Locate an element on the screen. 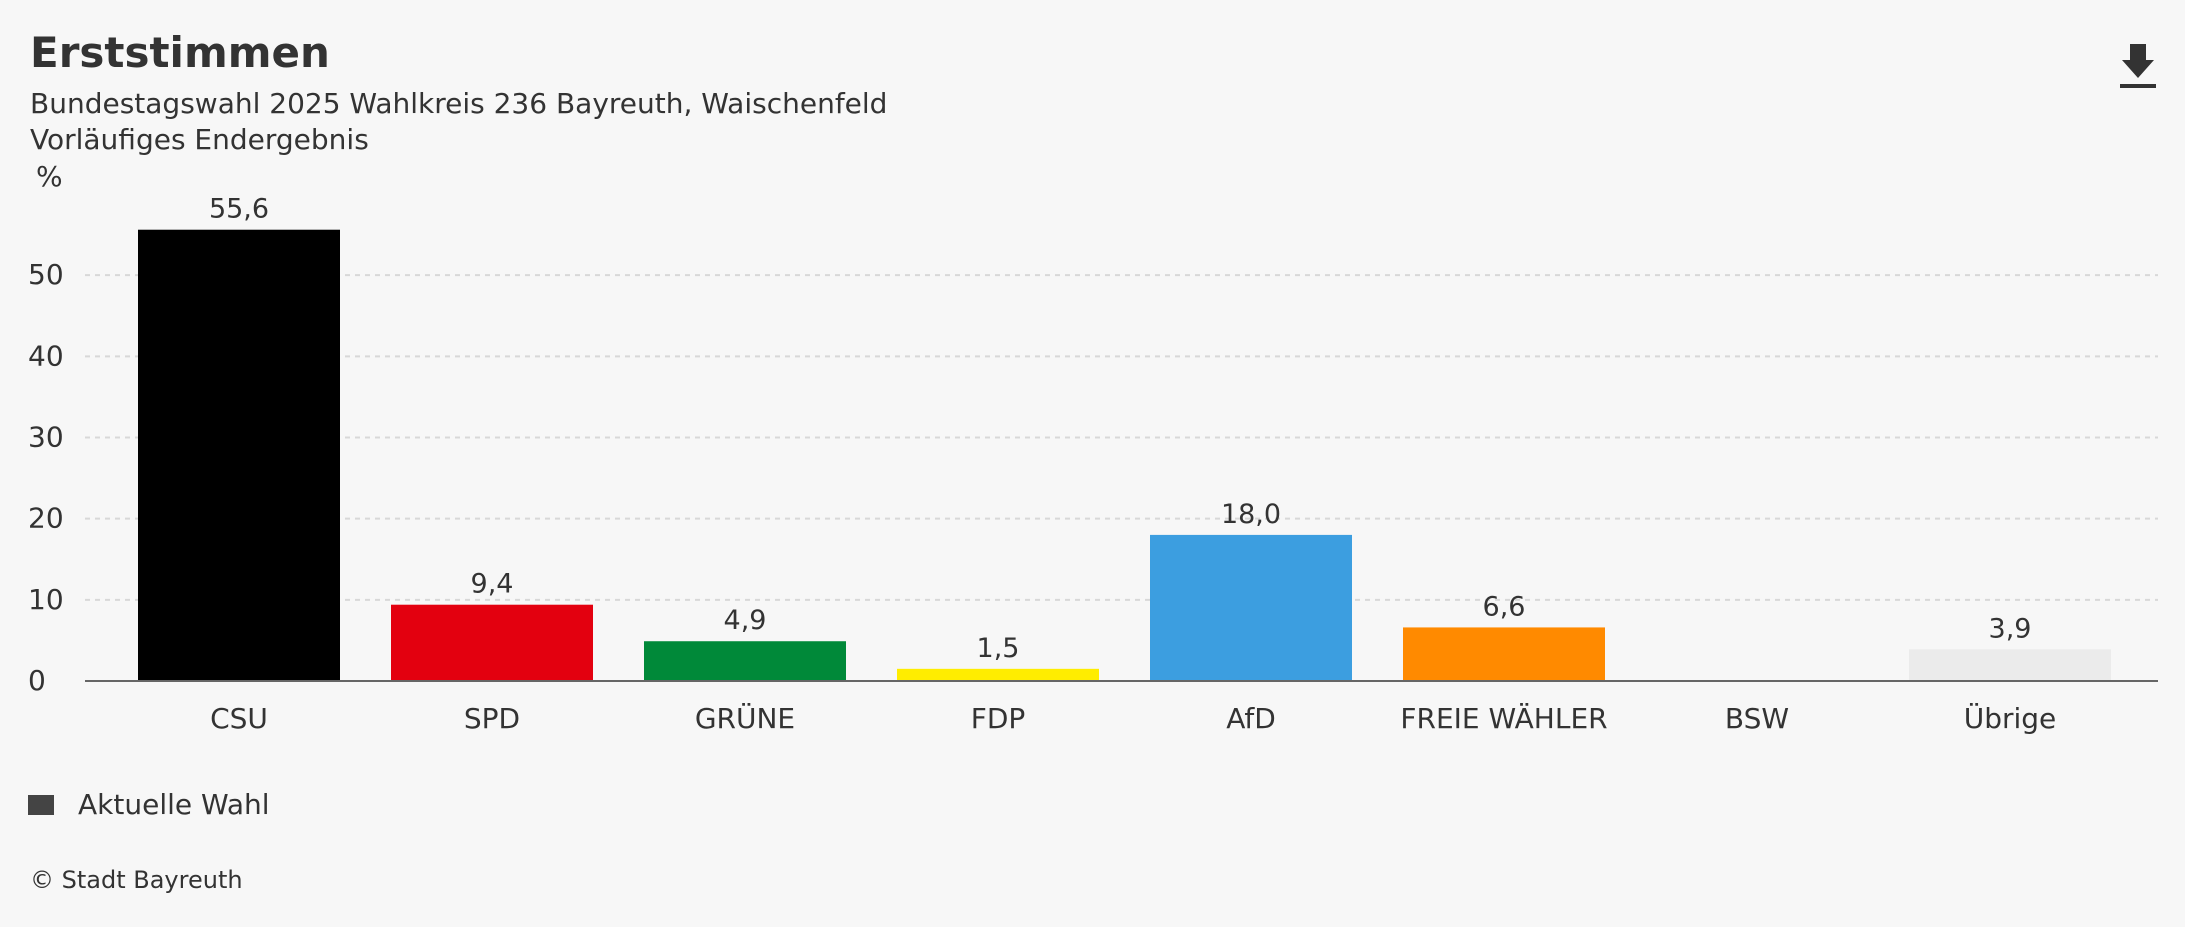  x-tick-label: FREIE WÄHLER is located at coordinates (1503, 718).